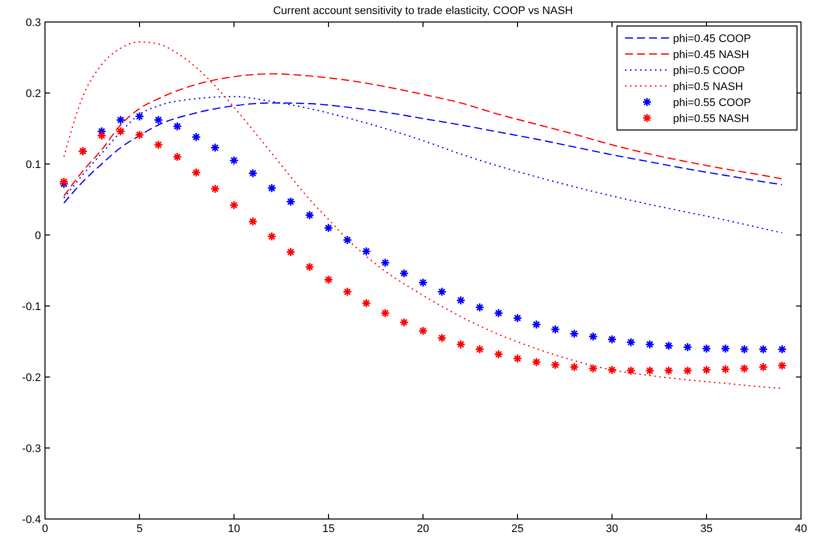  Describe the element at coordinates (517, 529) in the screenshot. I see `x-tick-label: 25` at that location.